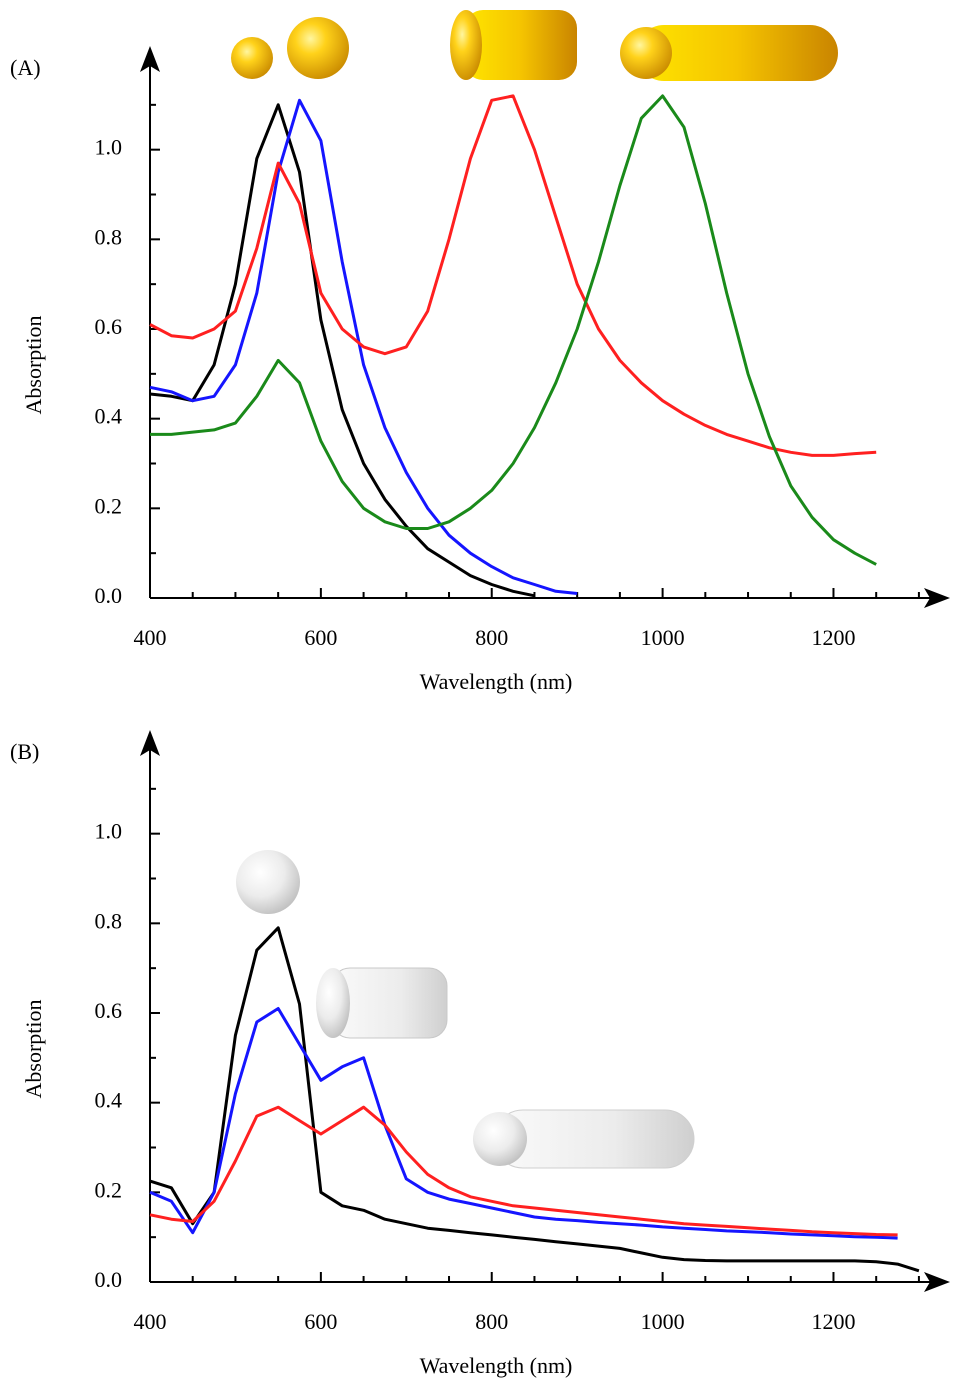  What do you see at coordinates (465, 1009) in the screenshot?
I see `silver-particles` at bounding box center [465, 1009].